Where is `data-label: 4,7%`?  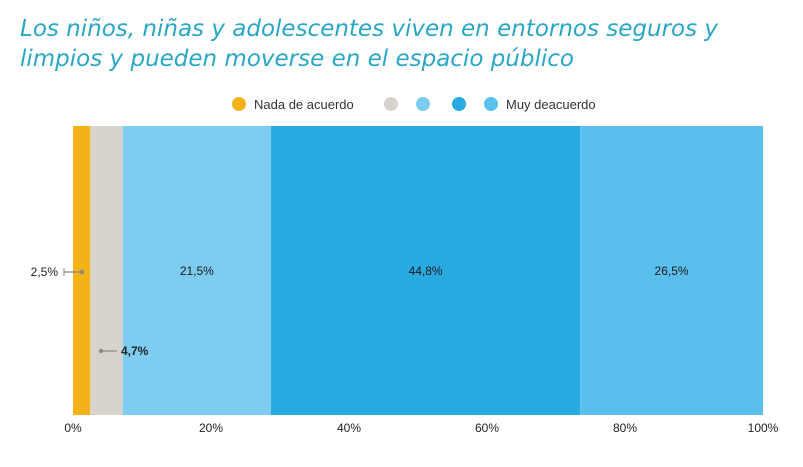 data-label: 4,7% is located at coordinates (135, 351).